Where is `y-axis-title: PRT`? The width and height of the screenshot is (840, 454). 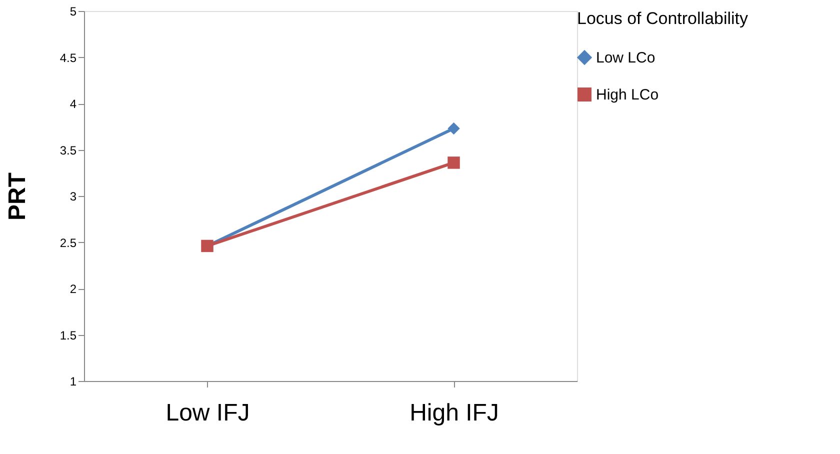
y-axis-title: PRT is located at coordinates (17, 196).